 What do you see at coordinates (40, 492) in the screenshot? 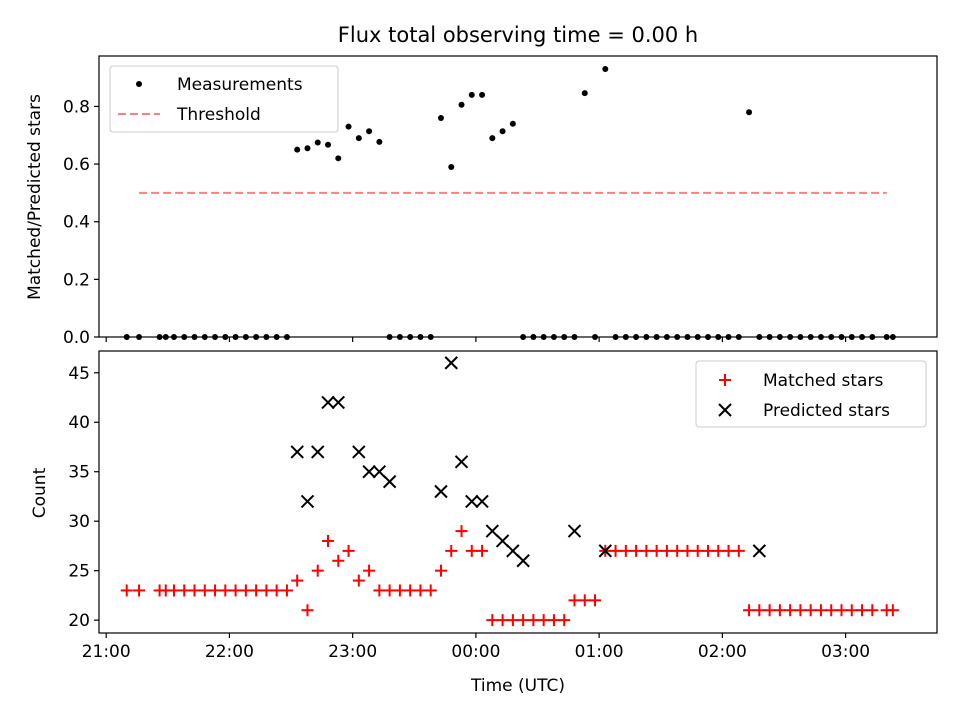
I see `bottom-y-axis-label: Count` at bounding box center [40, 492].